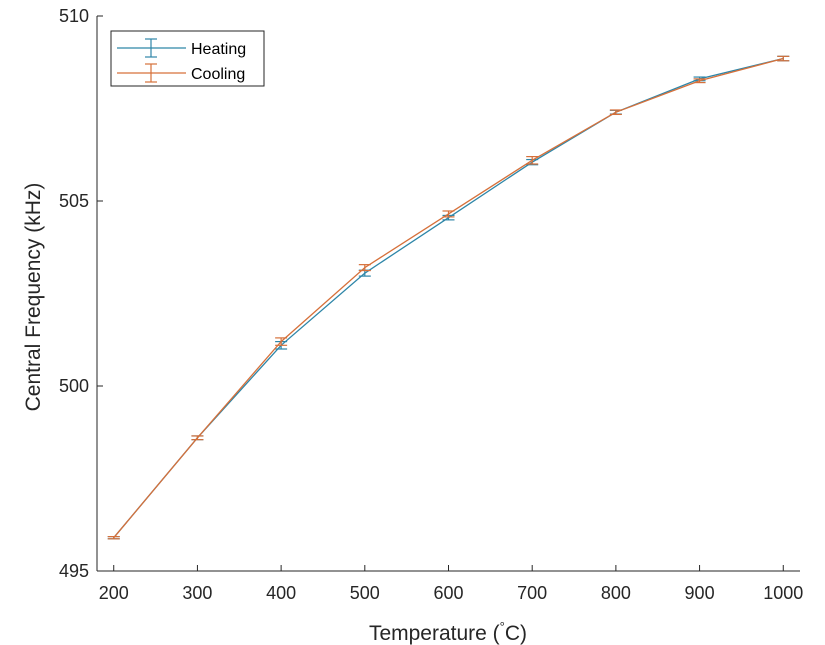 Image resolution: width=825 pixels, height=645 pixels. I want to click on legend-label-heating: Heating, so click(218, 49).